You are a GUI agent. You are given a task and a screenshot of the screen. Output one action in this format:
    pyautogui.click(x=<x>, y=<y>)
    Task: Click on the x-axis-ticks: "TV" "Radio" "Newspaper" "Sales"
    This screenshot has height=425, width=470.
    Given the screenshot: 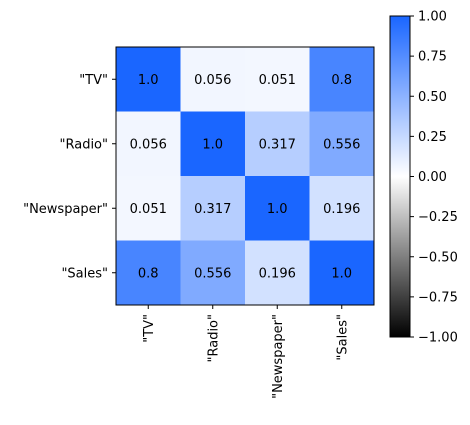 What is the action you would take?
    pyautogui.click(x=246, y=352)
    